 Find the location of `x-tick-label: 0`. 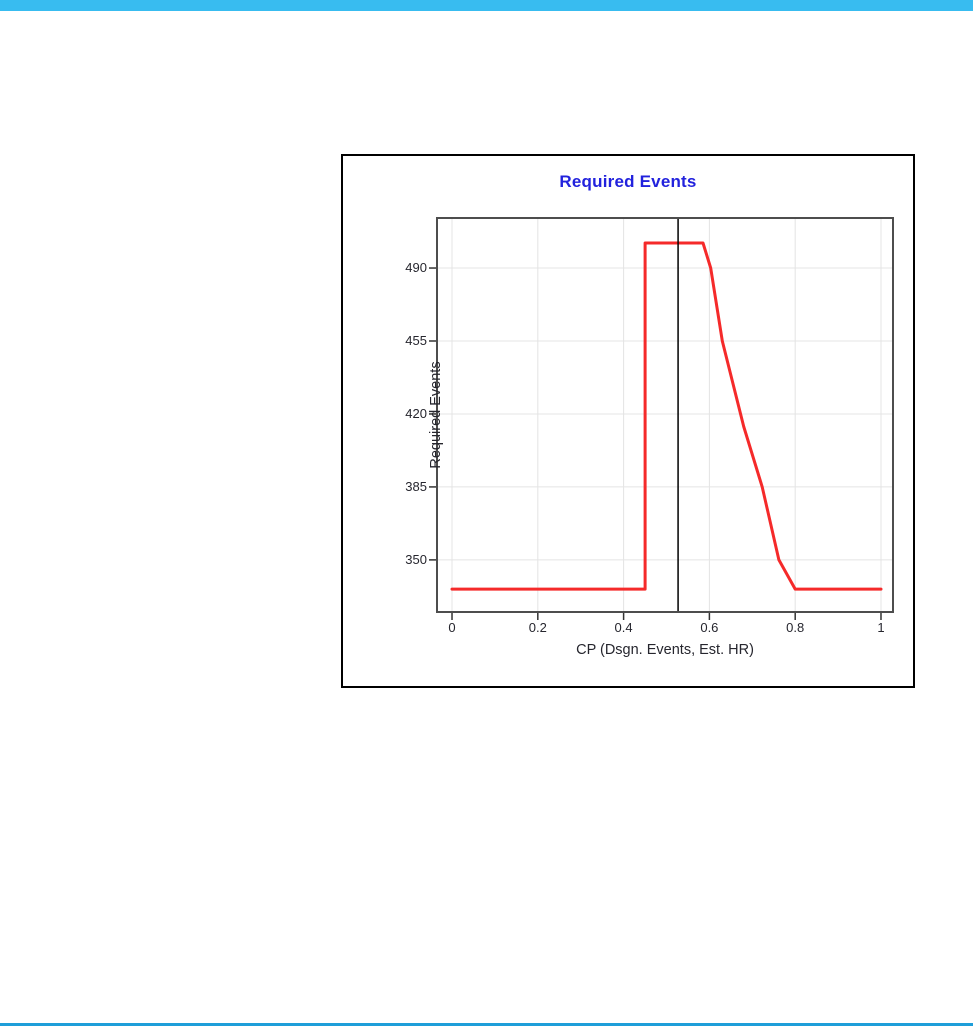

x-tick-label: 0 is located at coordinates (452, 627).